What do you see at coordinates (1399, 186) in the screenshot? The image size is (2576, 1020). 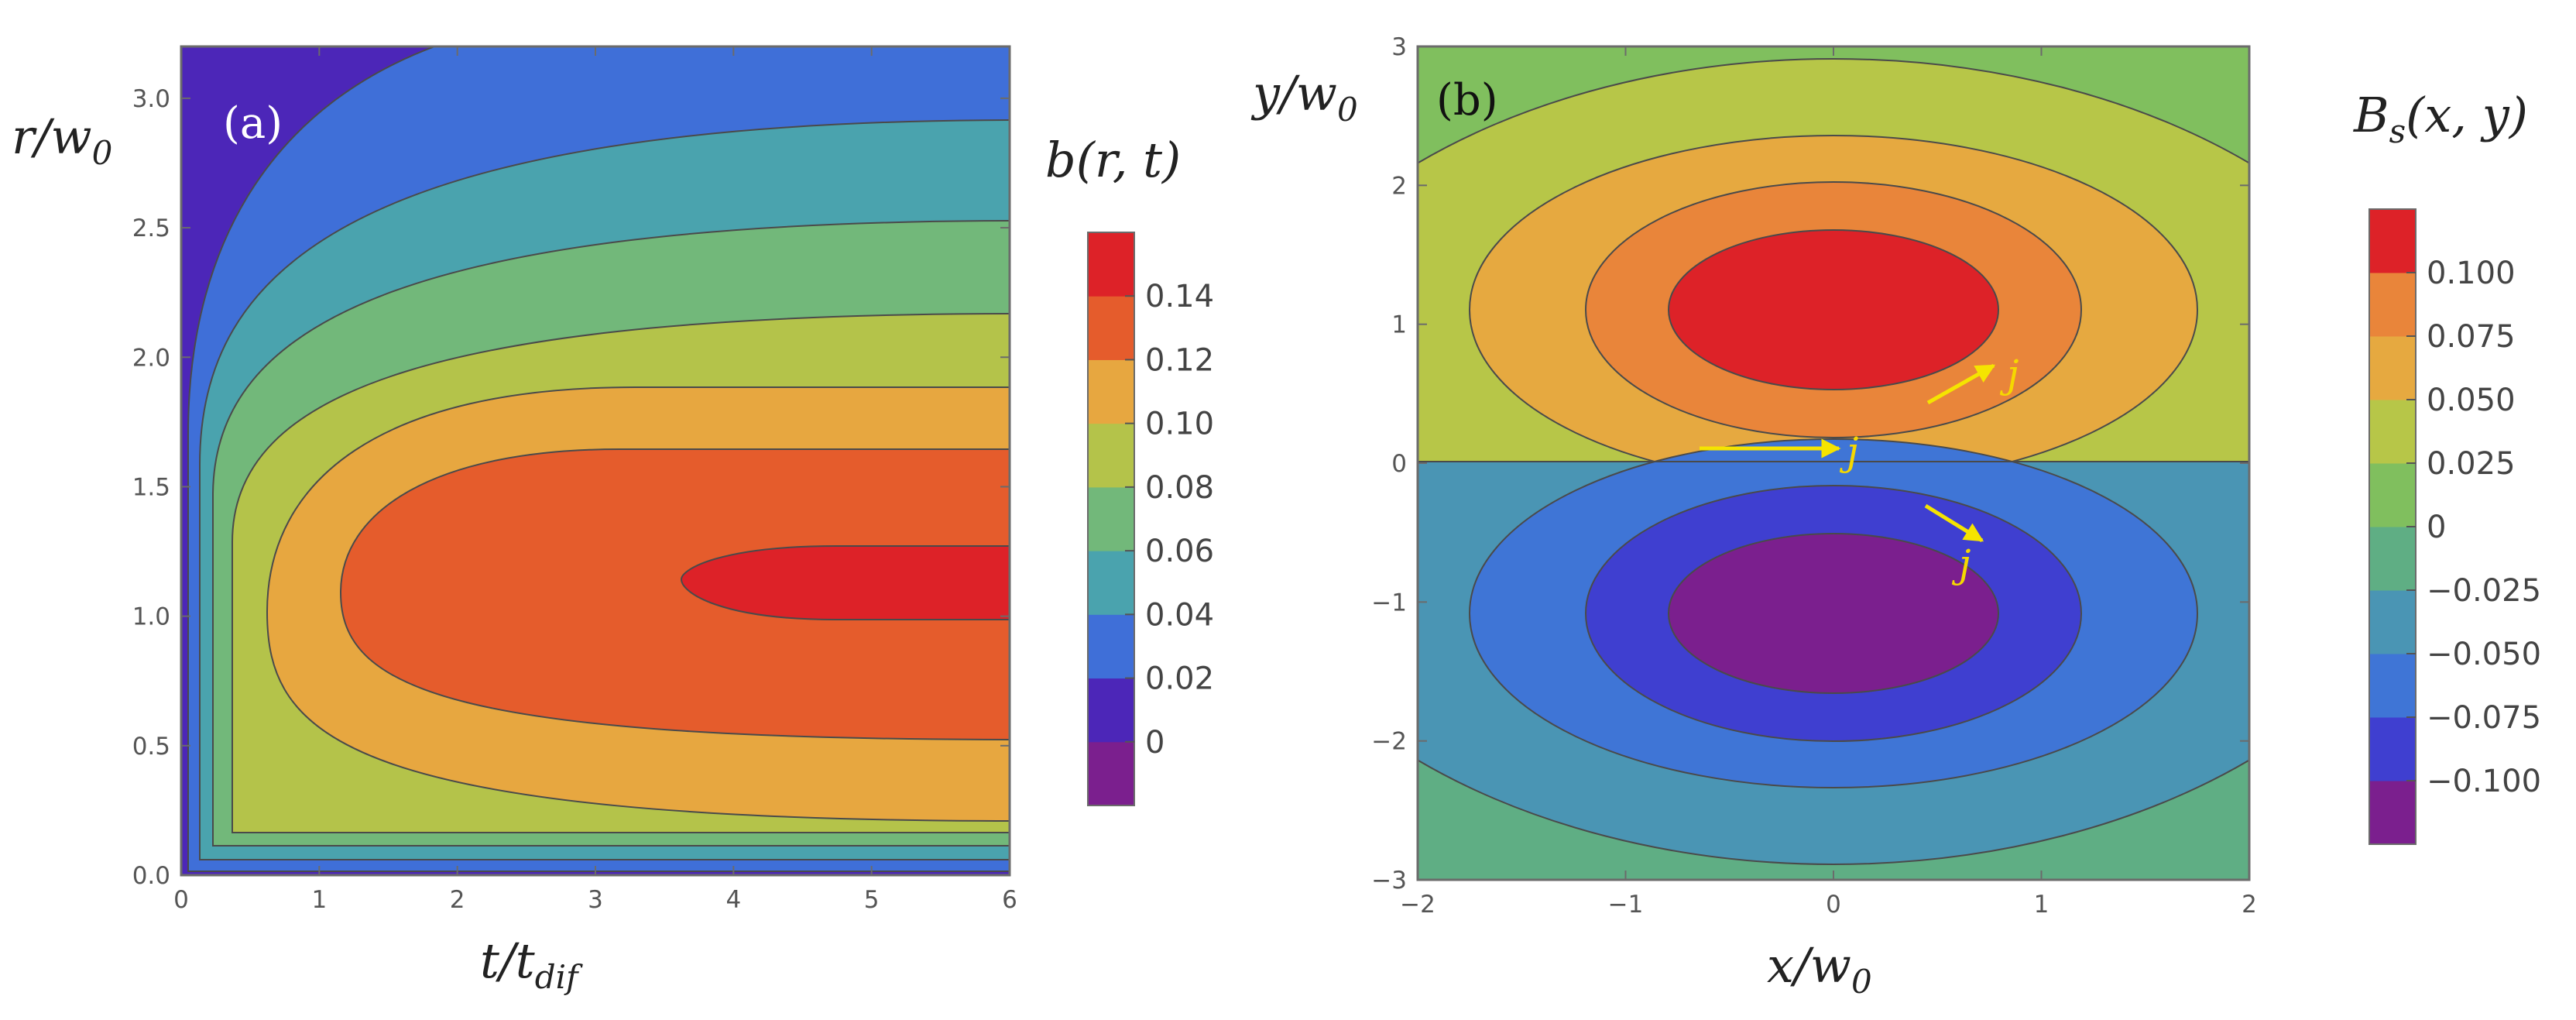 I see `b-ytick-label: 2` at bounding box center [1399, 186].